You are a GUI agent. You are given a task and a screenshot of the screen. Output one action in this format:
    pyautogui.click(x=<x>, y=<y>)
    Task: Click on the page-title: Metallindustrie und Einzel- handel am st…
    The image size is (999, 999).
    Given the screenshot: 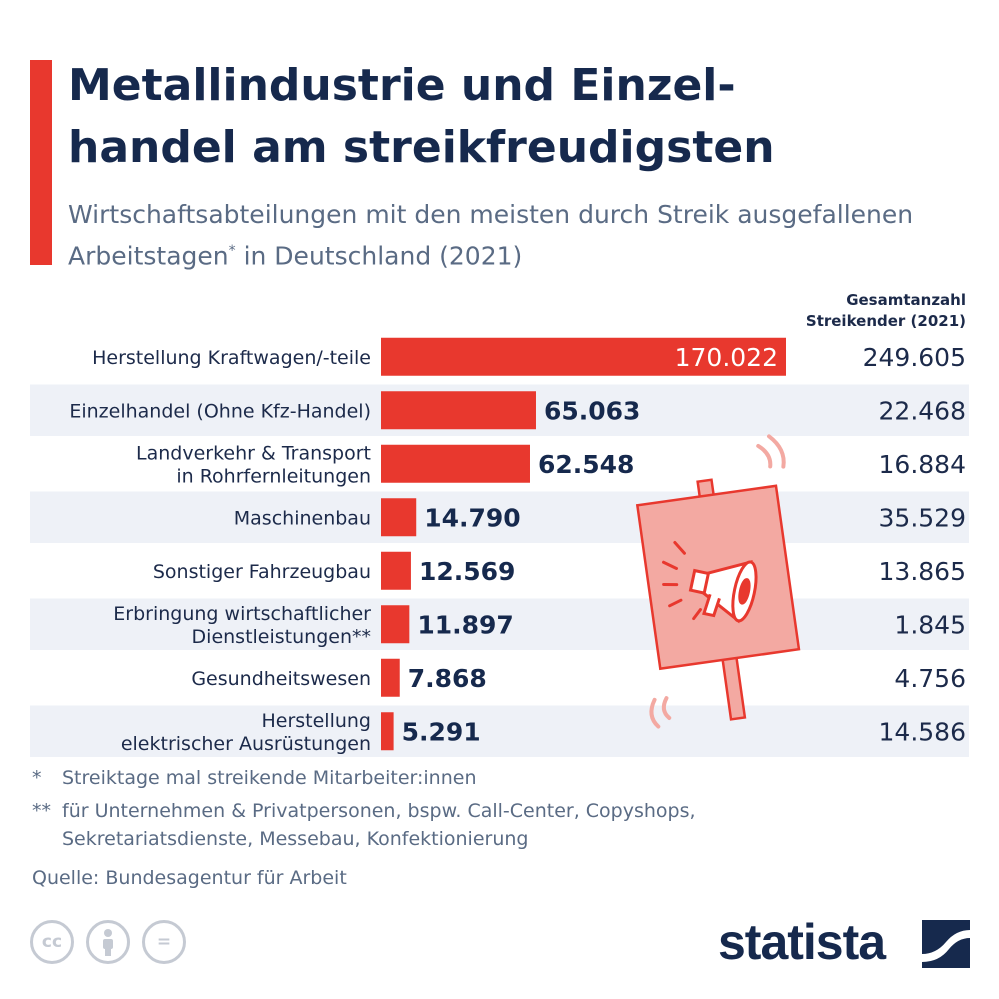 What is the action you would take?
    pyautogui.click(x=421, y=116)
    